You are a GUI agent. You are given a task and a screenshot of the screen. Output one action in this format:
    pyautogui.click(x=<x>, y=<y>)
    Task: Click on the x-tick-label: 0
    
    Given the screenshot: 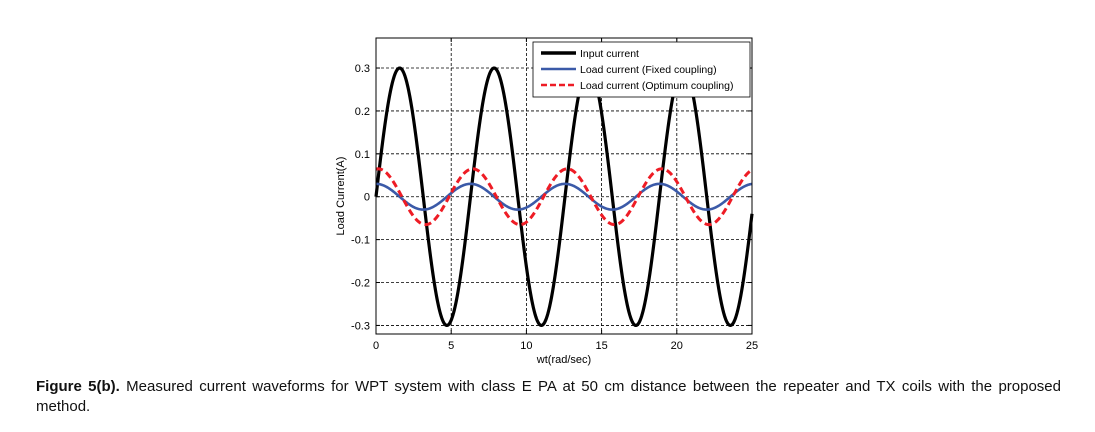 What is the action you would take?
    pyautogui.click(x=376, y=346)
    